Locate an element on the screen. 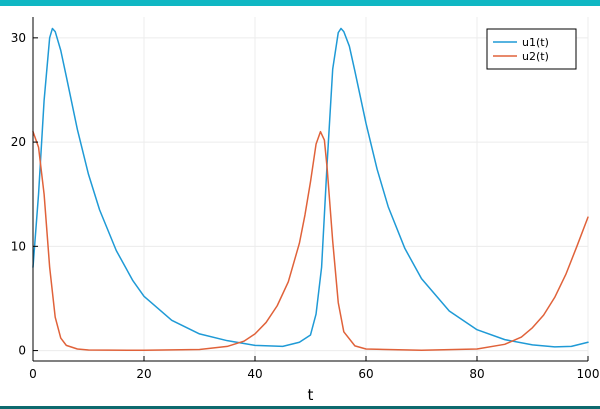  x-tick-label: 20 is located at coordinates (143, 374).